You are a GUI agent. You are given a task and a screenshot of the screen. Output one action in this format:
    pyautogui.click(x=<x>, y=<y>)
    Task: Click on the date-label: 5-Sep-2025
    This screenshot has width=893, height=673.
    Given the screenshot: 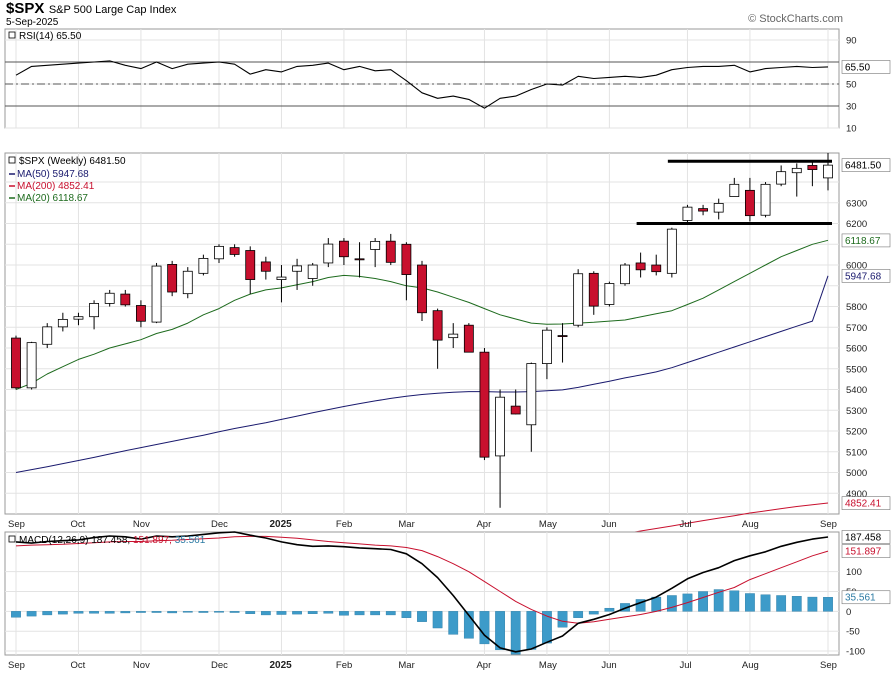 What is the action you would take?
    pyautogui.click(x=32, y=22)
    